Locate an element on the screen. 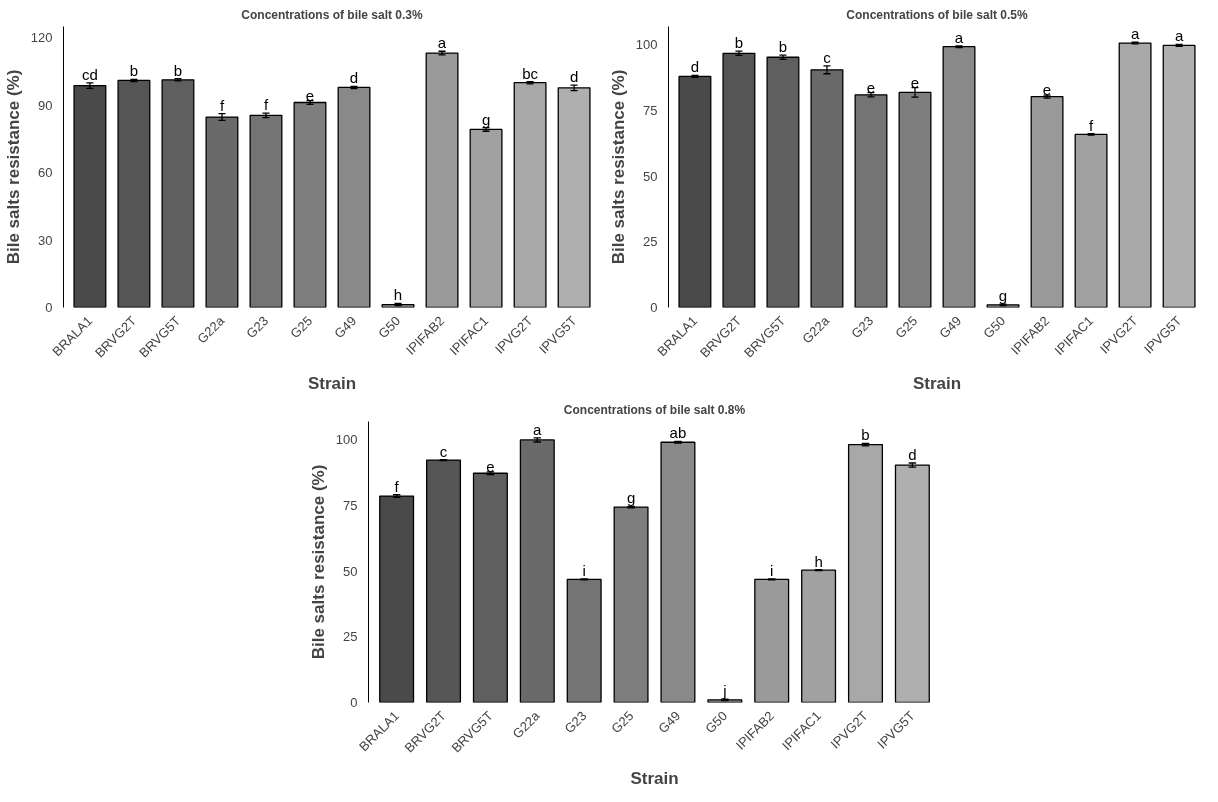  chart-title: Concentrations of bile salt 0.5% is located at coordinates (937, 14).